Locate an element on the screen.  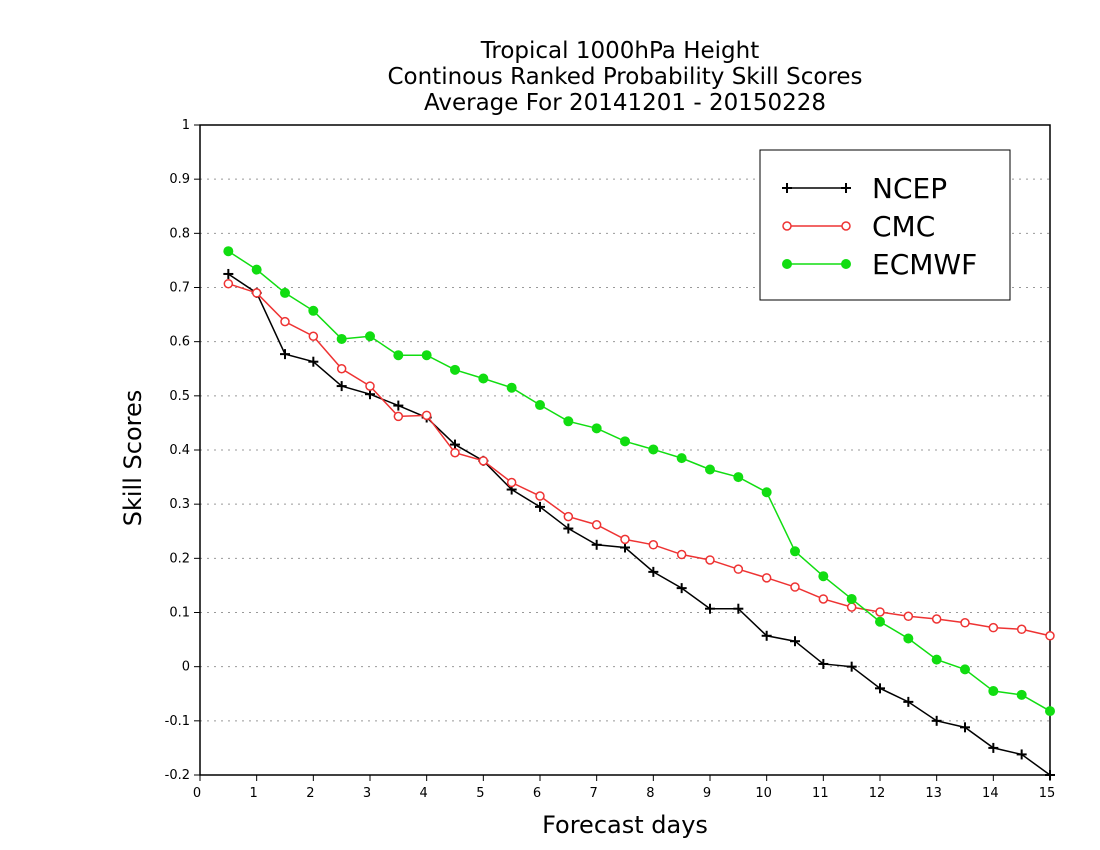
x-tick-label: 14 is located at coordinates (990, 793).